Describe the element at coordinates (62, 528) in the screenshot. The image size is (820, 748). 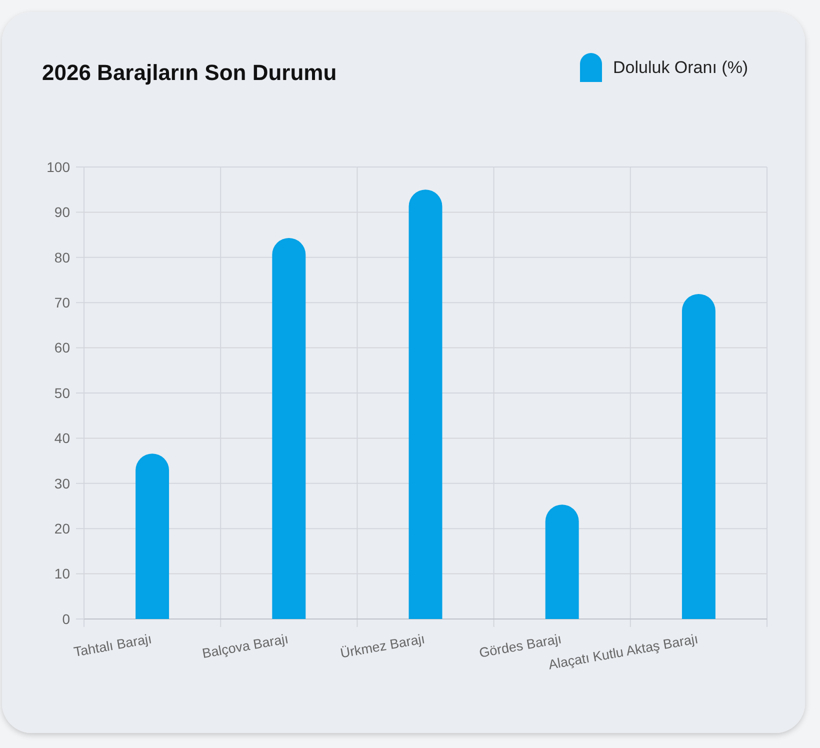
I see `y-tick-label: 20` at that location.